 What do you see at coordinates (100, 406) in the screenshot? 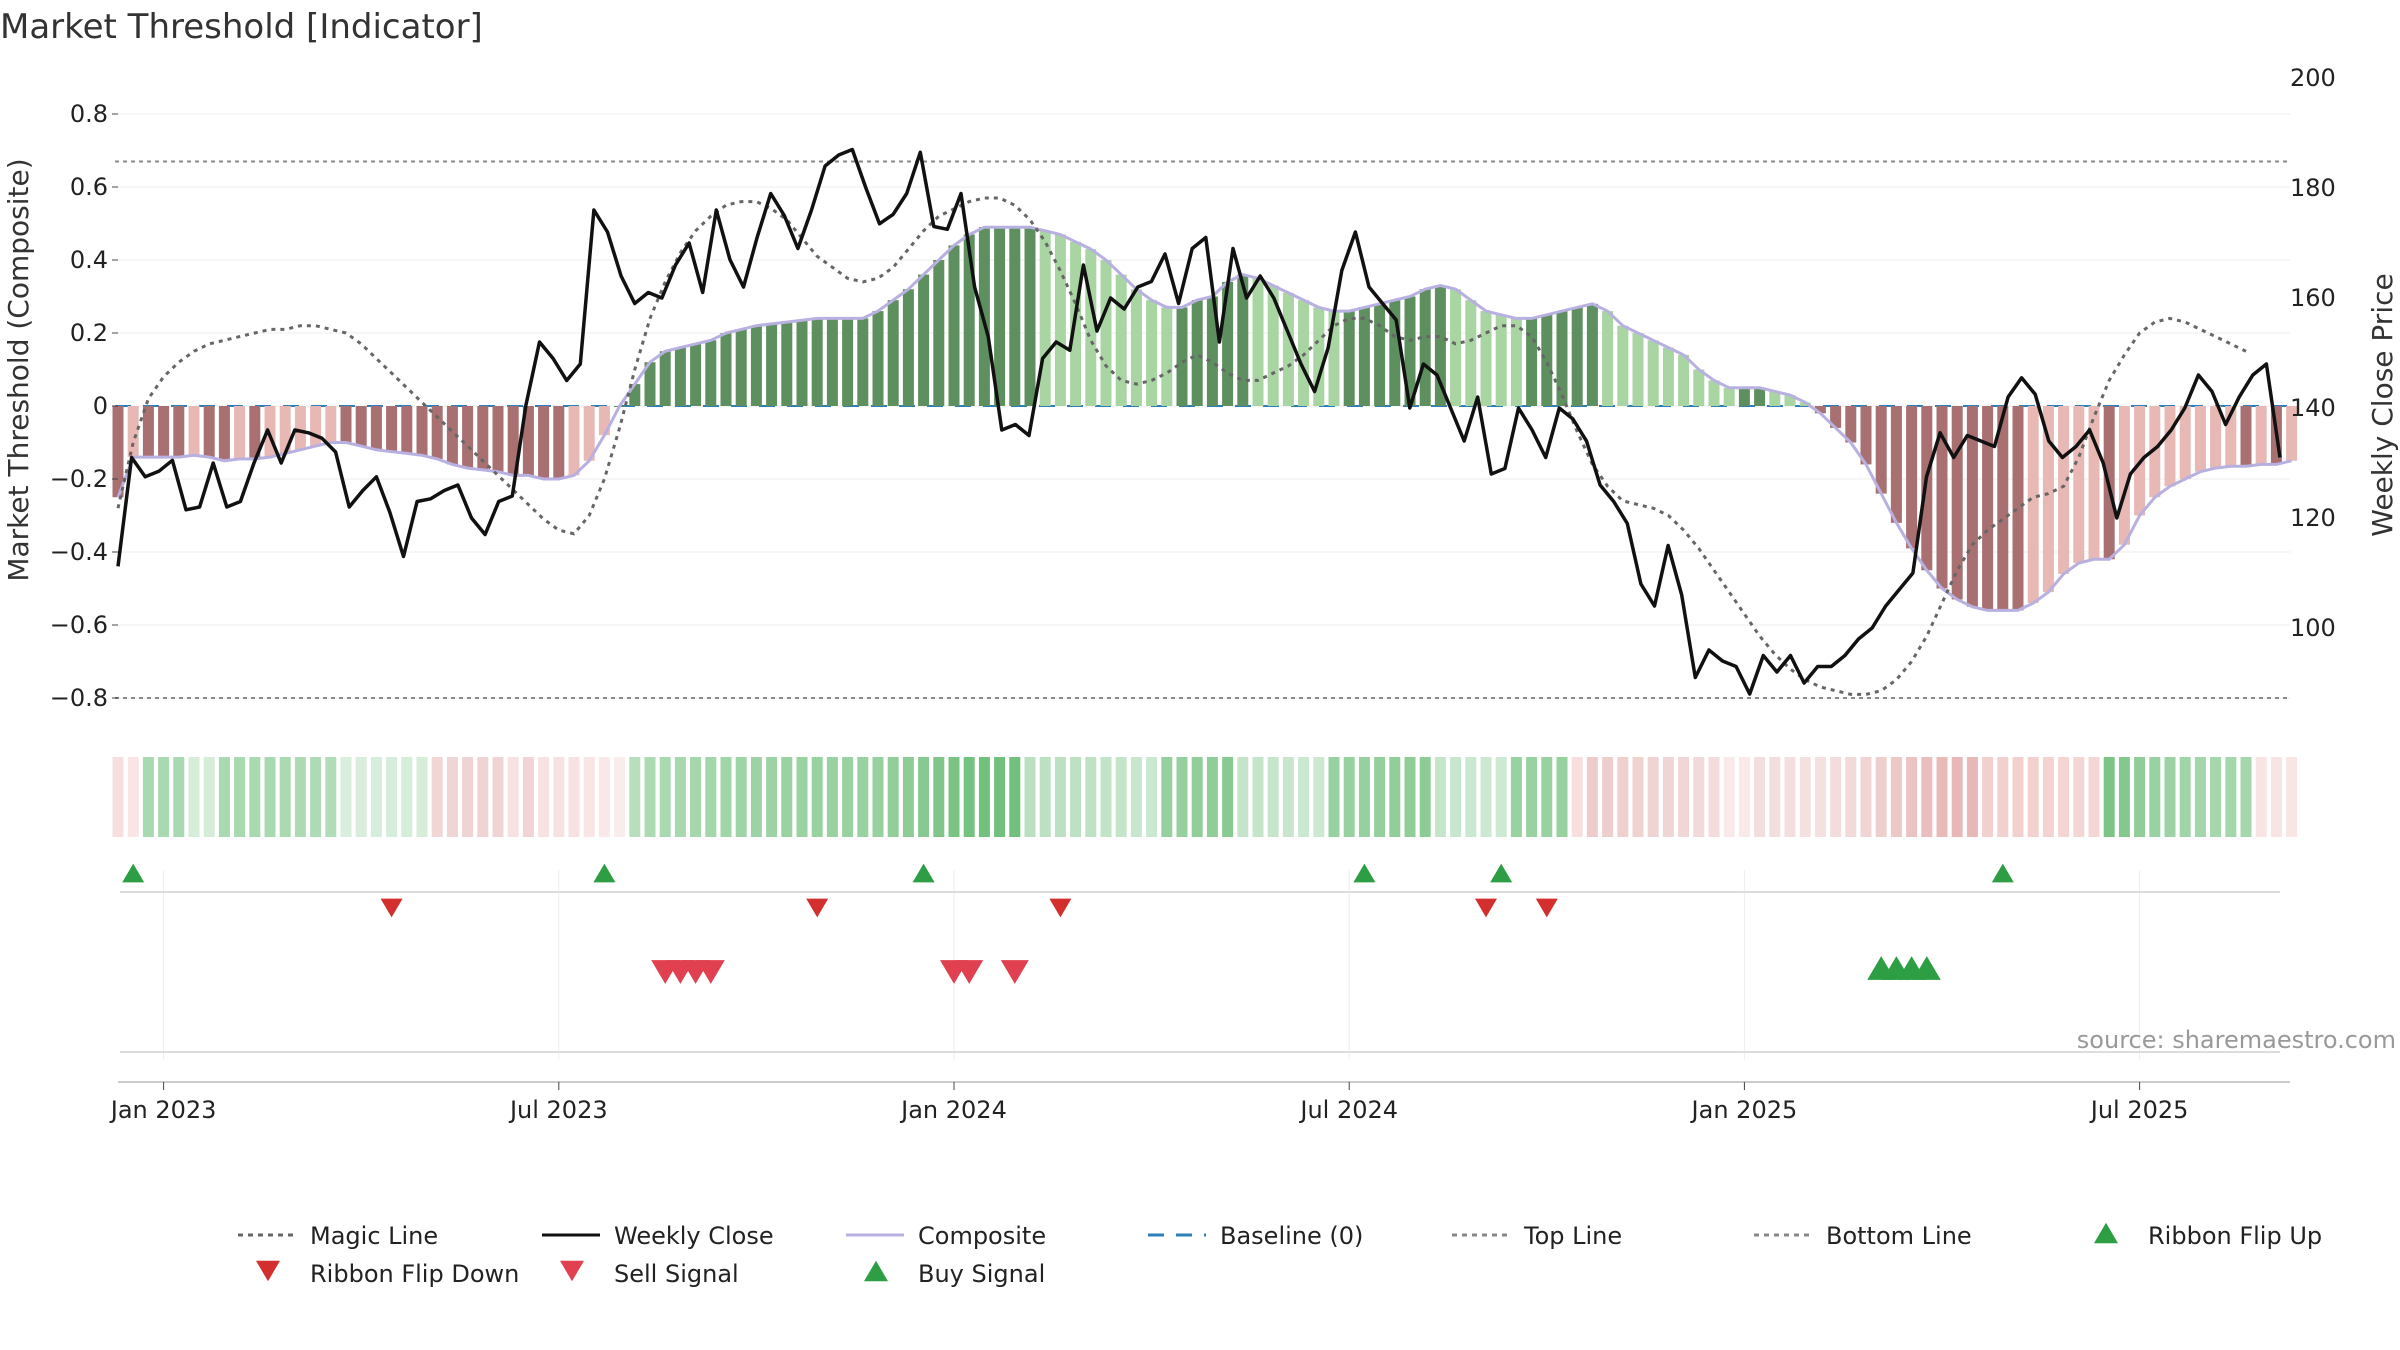
I see `y-tick-label: 0` at bounding box center [100, 406].